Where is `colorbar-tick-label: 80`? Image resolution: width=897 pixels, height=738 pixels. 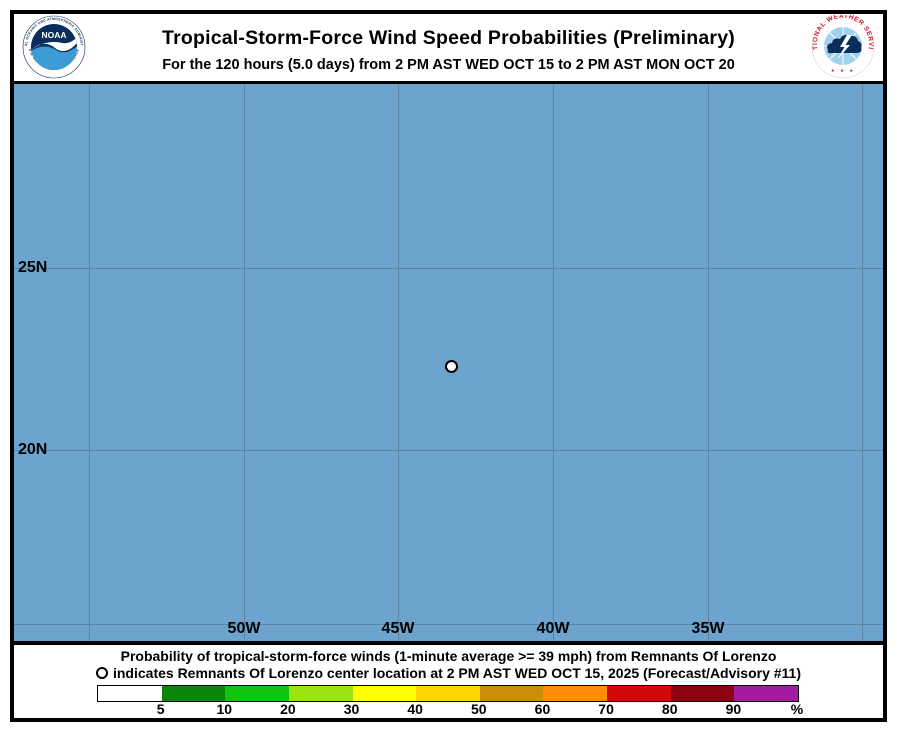 colorbar-tick-label: 80 is located at coordinates (669, 709).